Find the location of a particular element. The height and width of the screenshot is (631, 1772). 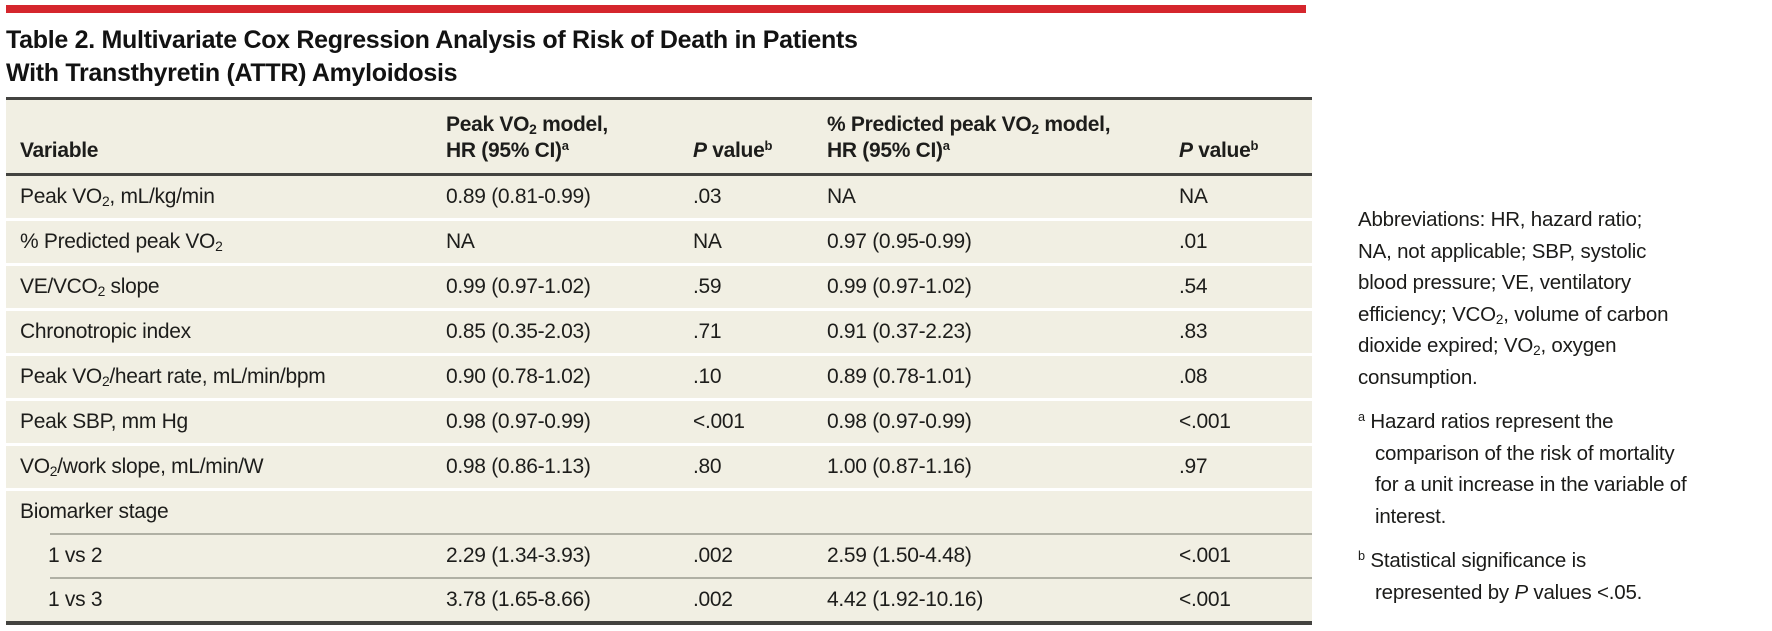

cell-hr-model1: 2.29 (1.34-3.93) is located at coordinates (518, 555).